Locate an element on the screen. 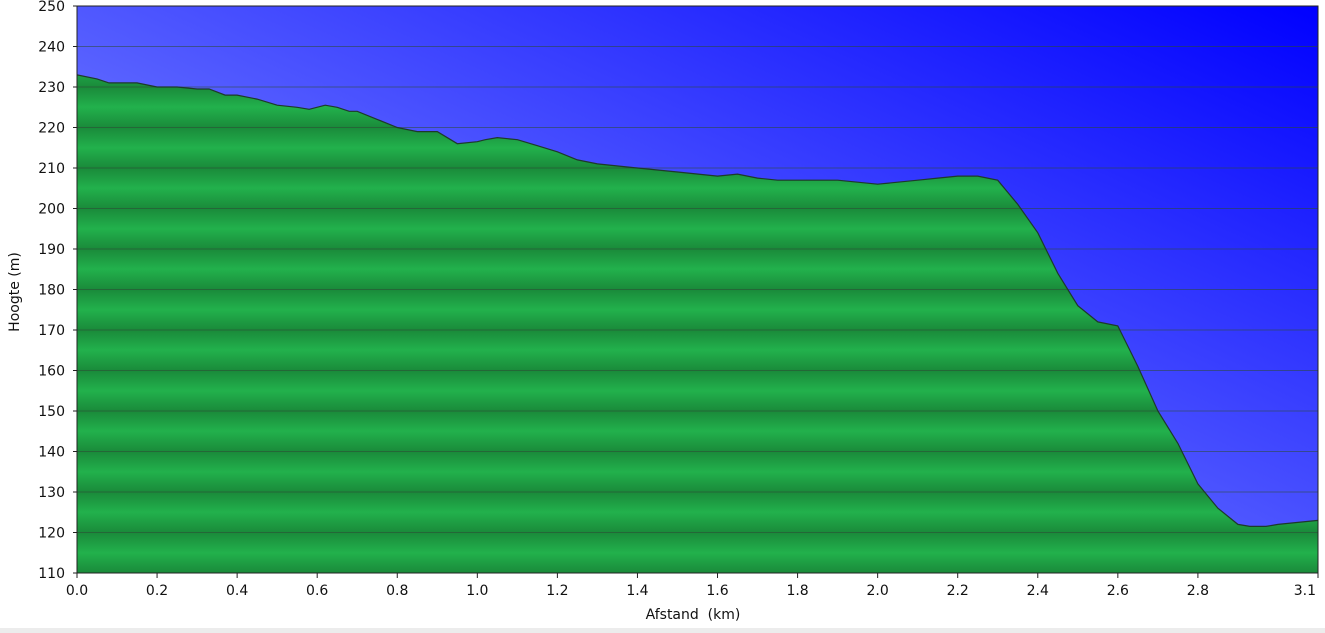 The image size is (1325, 633). x-tick-label: 3.1 is located at coordinates (1305, 591).